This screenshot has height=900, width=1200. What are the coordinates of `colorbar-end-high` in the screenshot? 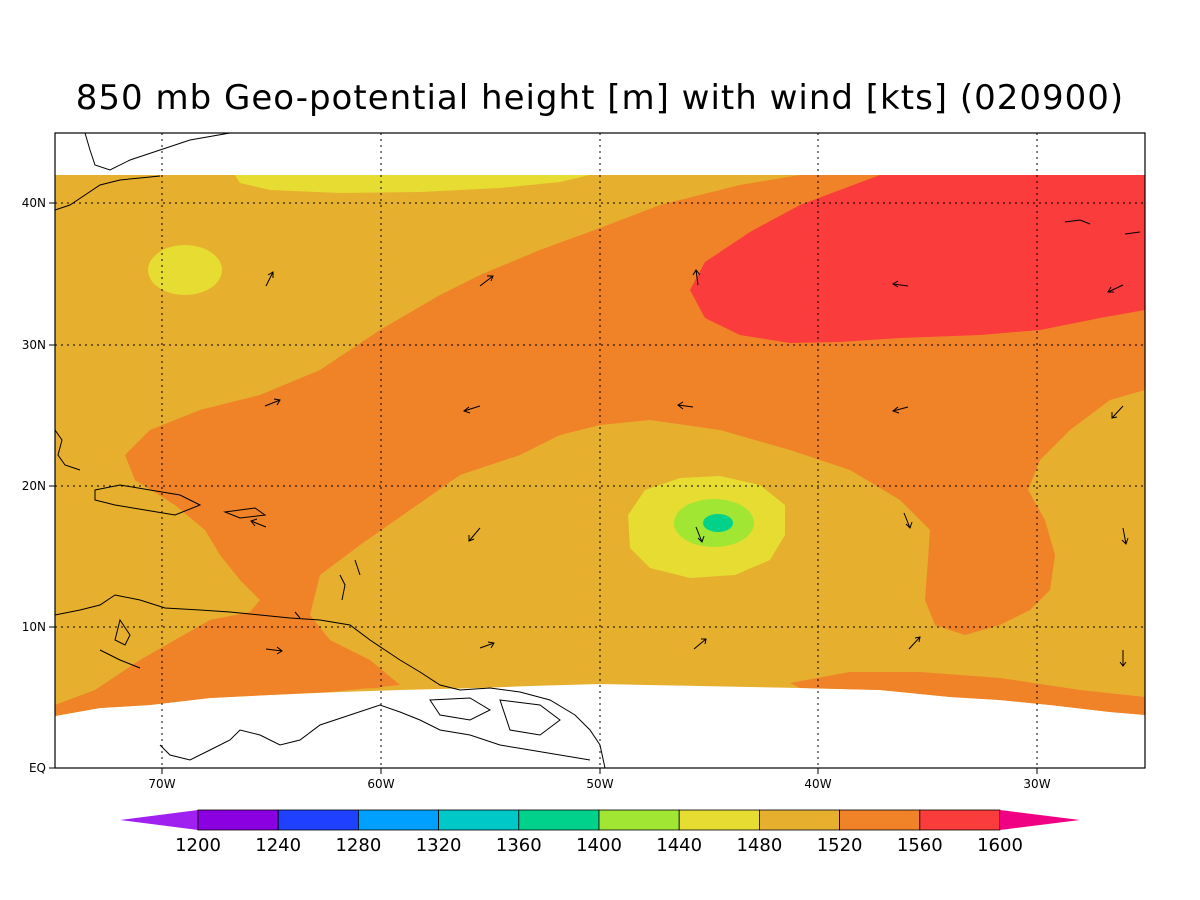 It's located at (1040, 820).